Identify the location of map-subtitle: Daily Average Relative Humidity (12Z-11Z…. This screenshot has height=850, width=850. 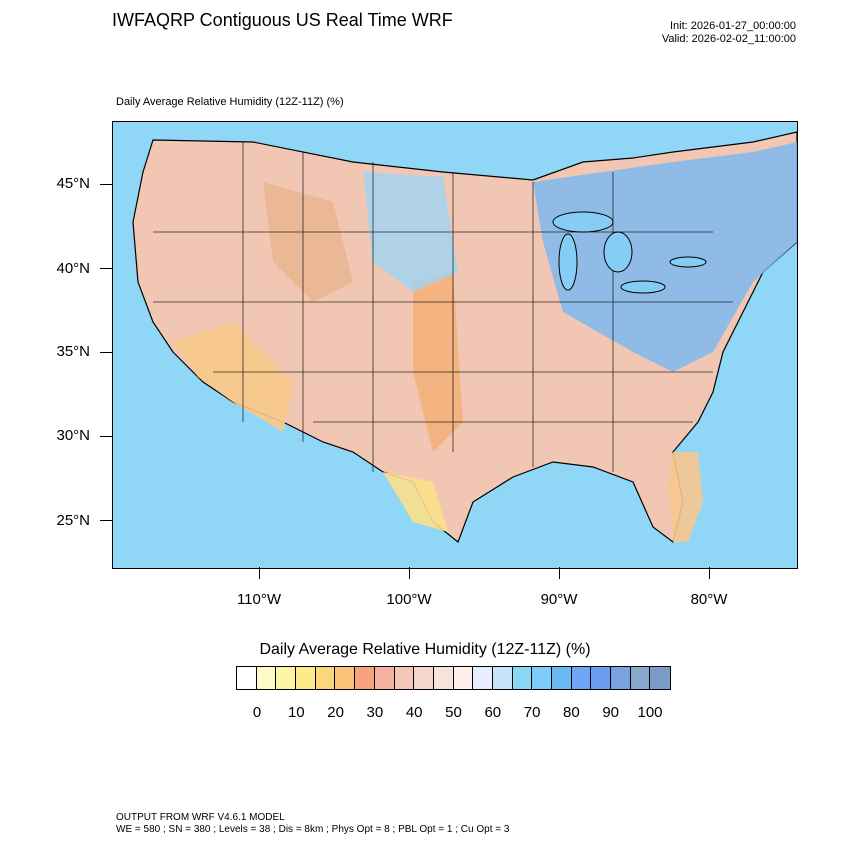
(230, 102).